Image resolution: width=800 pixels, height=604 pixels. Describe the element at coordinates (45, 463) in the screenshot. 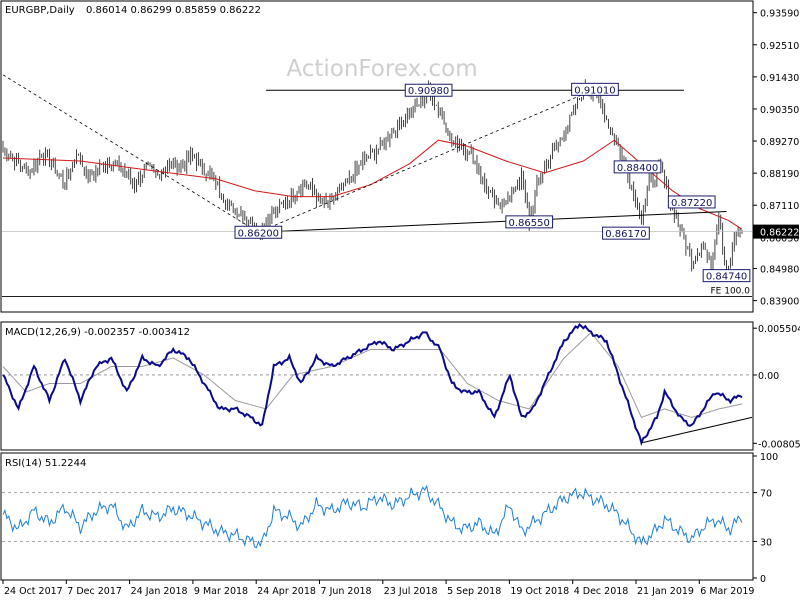

I see `rsi-label: RSI(14) 51.2244` at that location.